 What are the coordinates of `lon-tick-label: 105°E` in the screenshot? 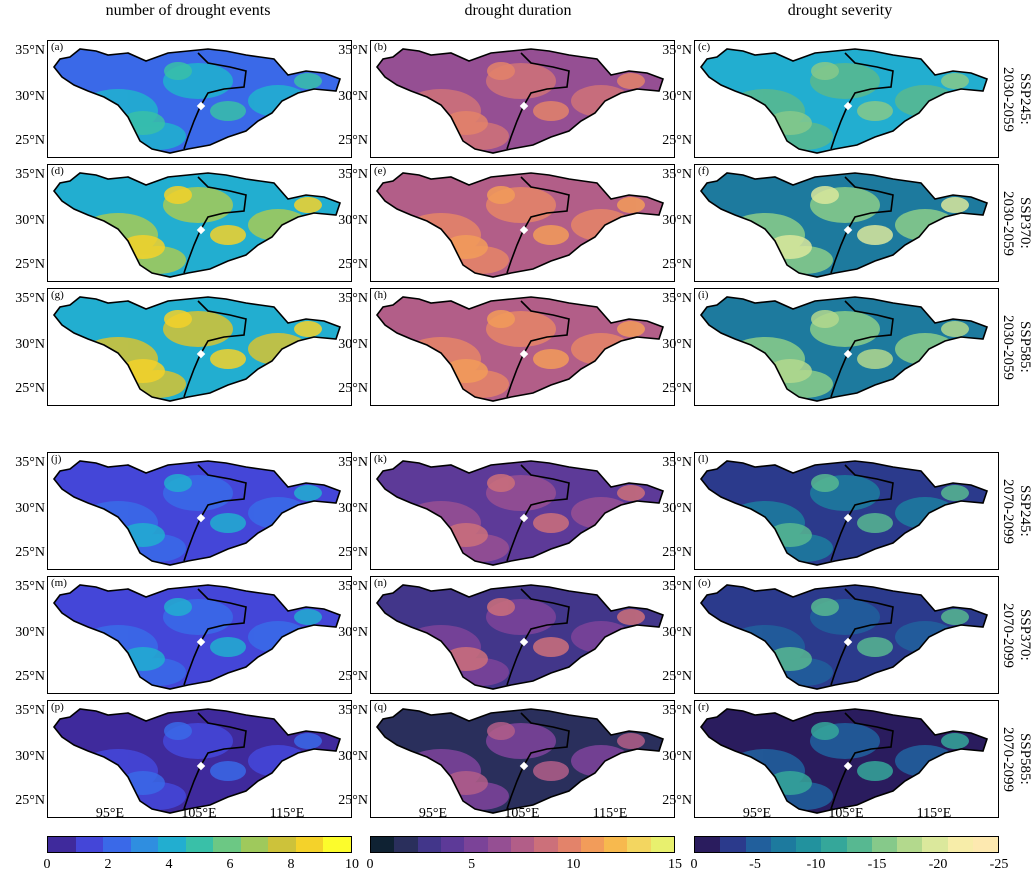 It's located at (522, 813).